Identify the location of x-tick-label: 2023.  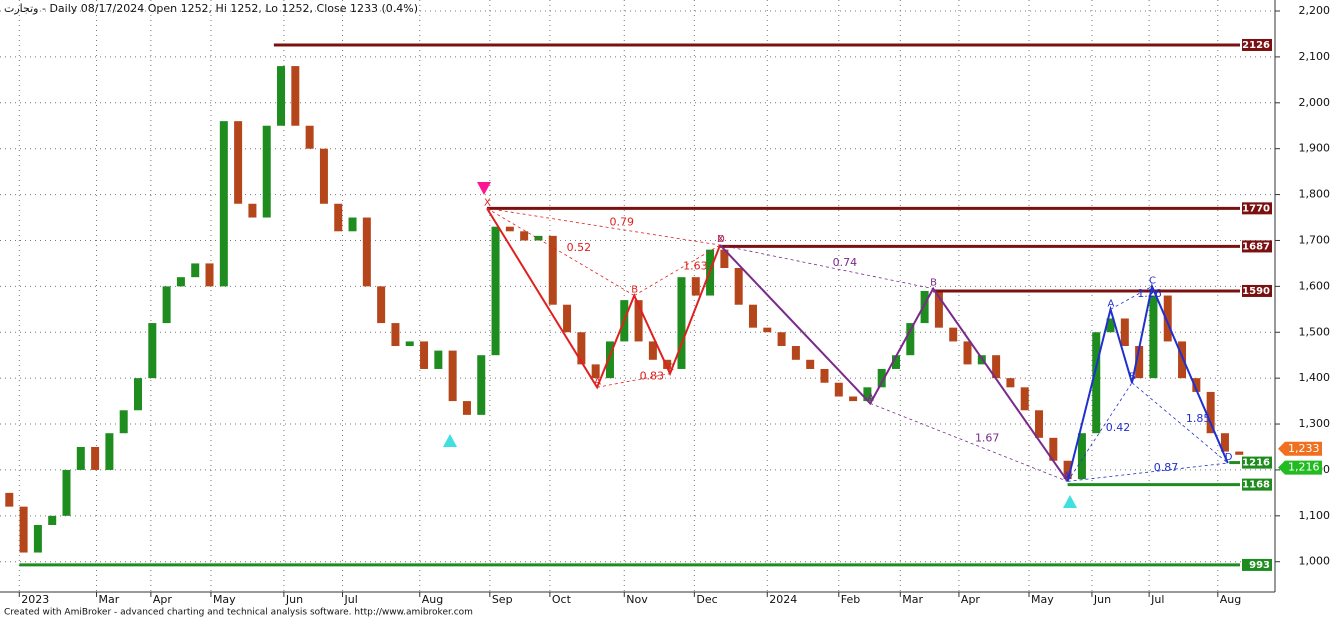
(35, 599).